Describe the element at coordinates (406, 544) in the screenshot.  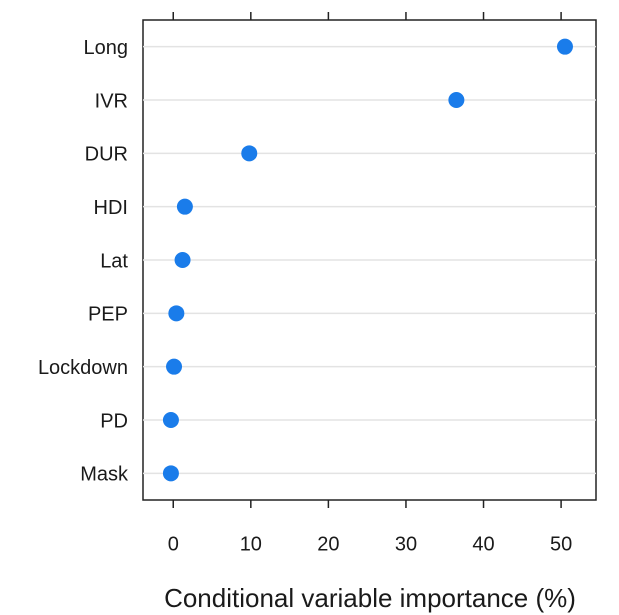
I see `x-tick-label: 30` at that location.